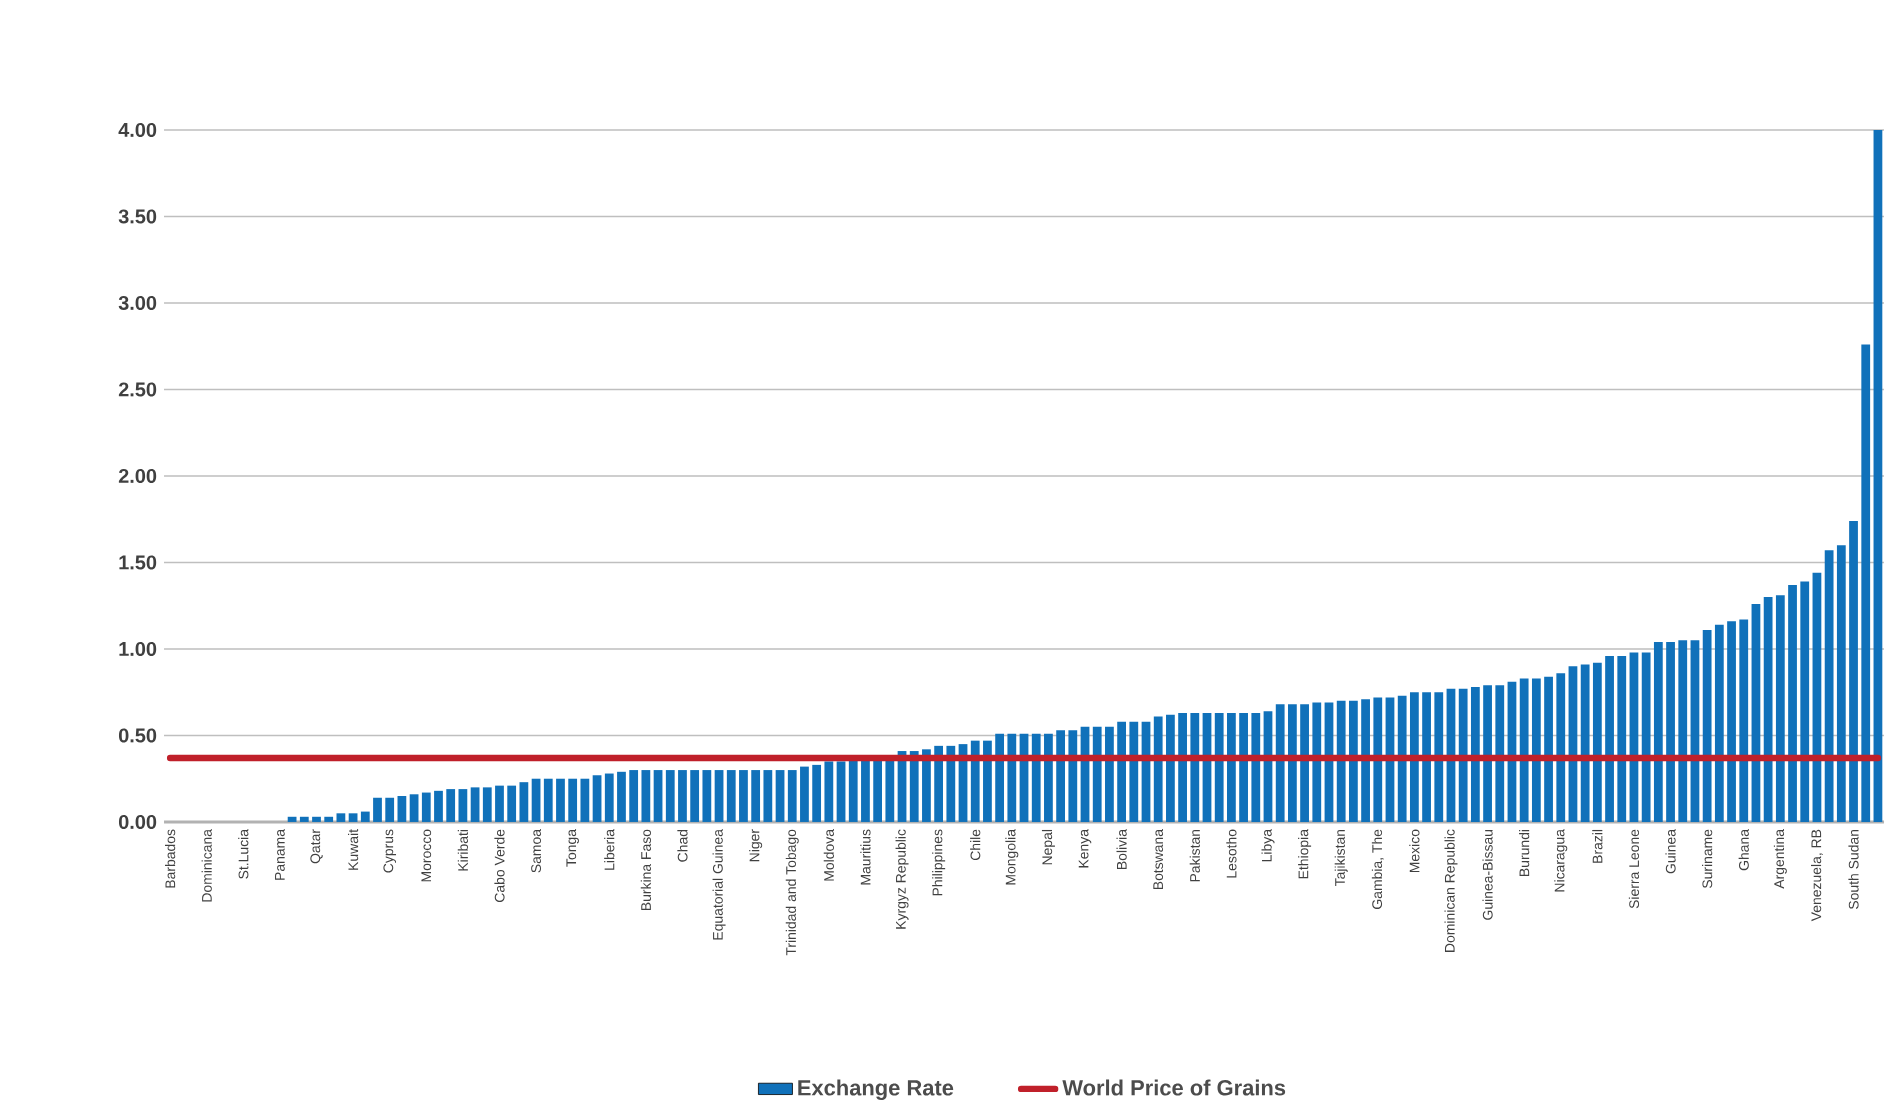  What do you see at coordinates (1174, 1087) in the screenshot?
I see `legend-label: World Price of Grains` at bounding box center [1174, 1087].